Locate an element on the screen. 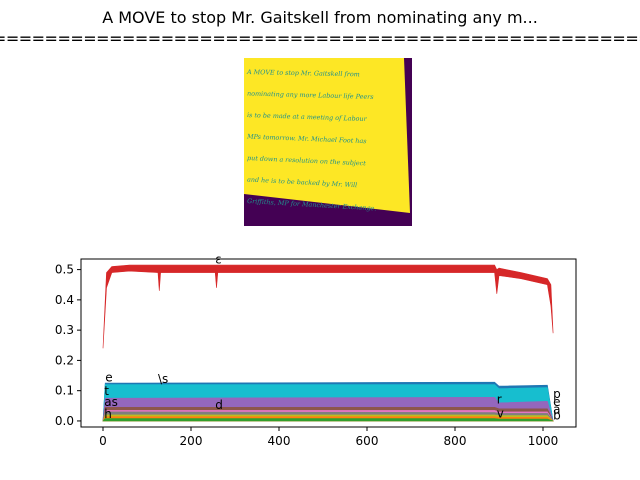  y-tick-label: 0.1 is located at coordinates (64, 391).